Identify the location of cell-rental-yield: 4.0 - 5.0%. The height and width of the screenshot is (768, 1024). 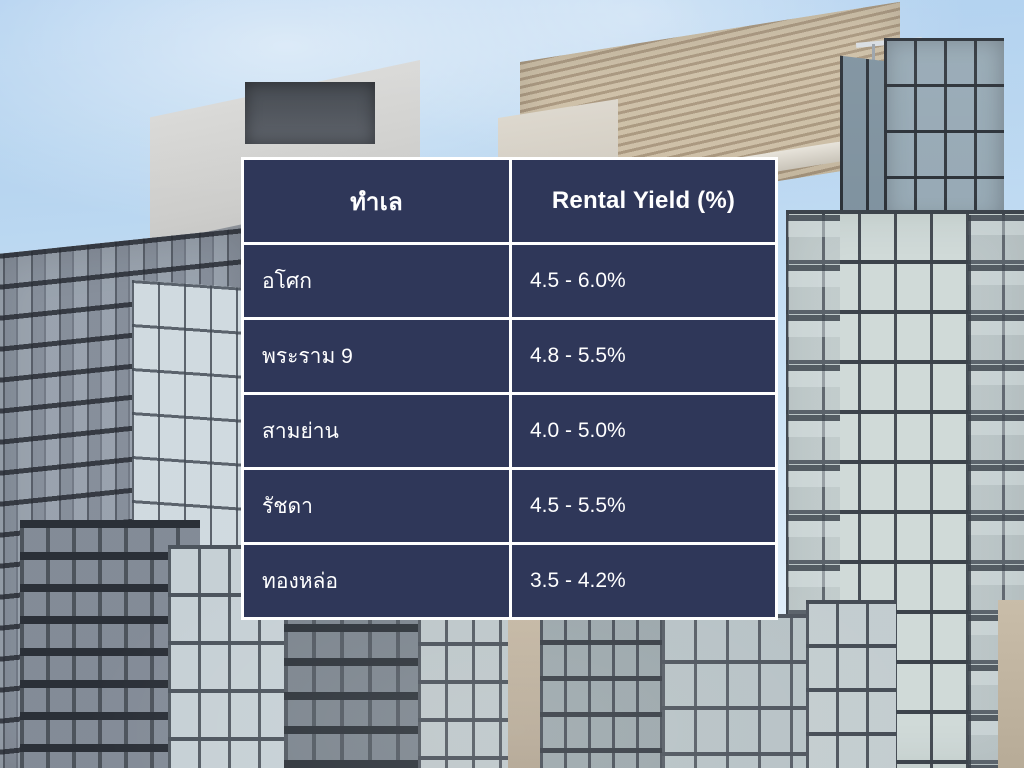
(643, 431).